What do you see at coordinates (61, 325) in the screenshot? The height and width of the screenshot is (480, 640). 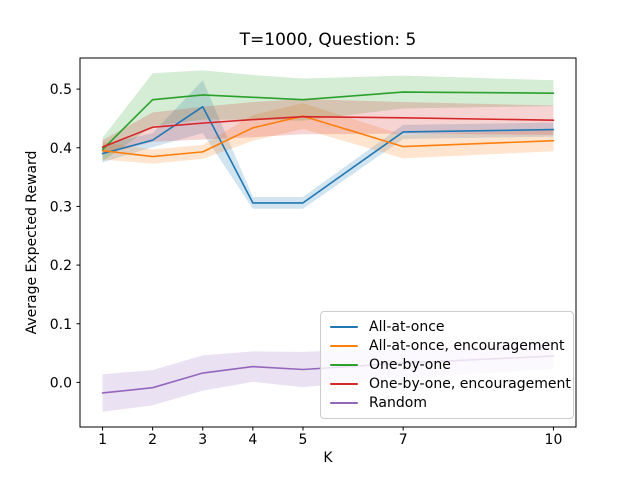 I see `y-tick-label: 0.1` at bounding box center [61, 325].